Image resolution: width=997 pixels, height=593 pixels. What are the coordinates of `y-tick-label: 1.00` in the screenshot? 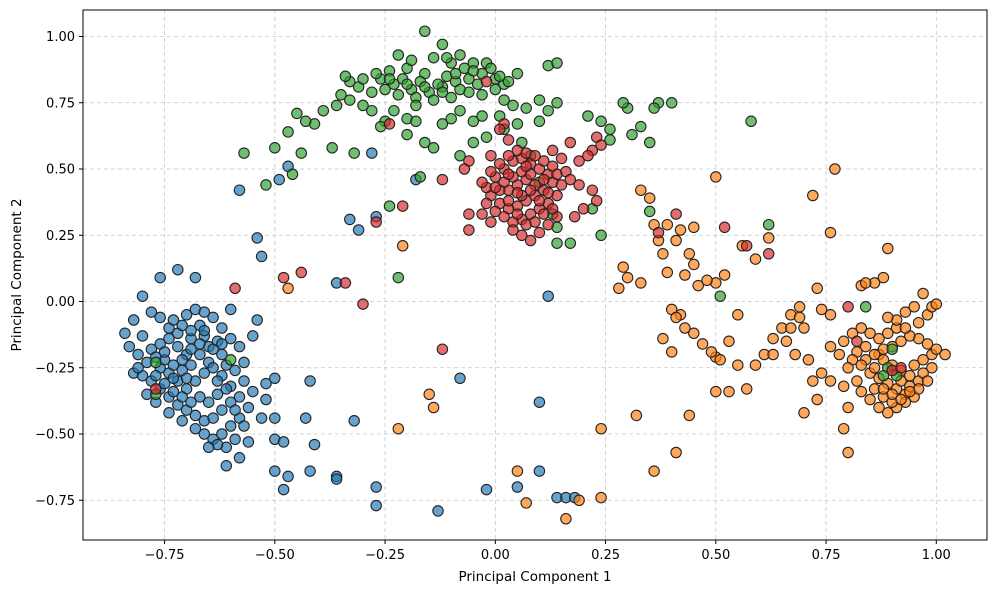 It's located at (60, 37).